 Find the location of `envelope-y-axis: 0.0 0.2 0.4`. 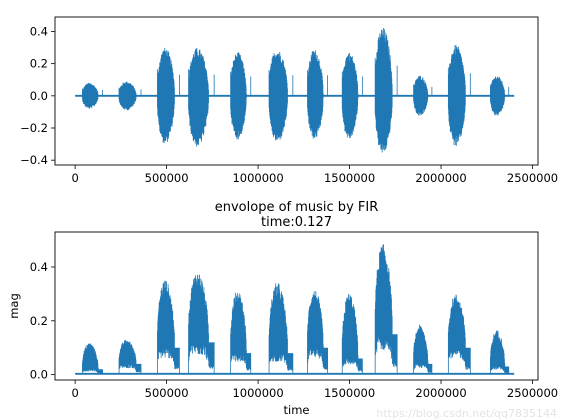

envelope-y-axis: 0.0 0.2 0.4 is located at coordinates (42, 321).